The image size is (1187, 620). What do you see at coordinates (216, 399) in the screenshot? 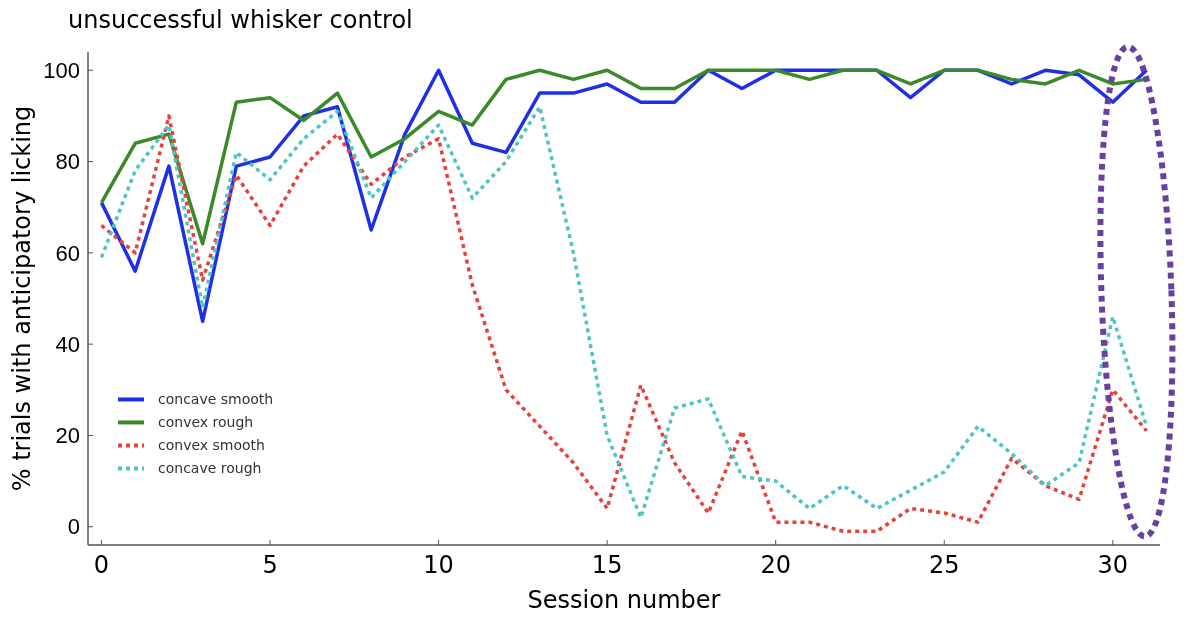
I see `legend-label: concave smooth` at bounding box center [216, 399].